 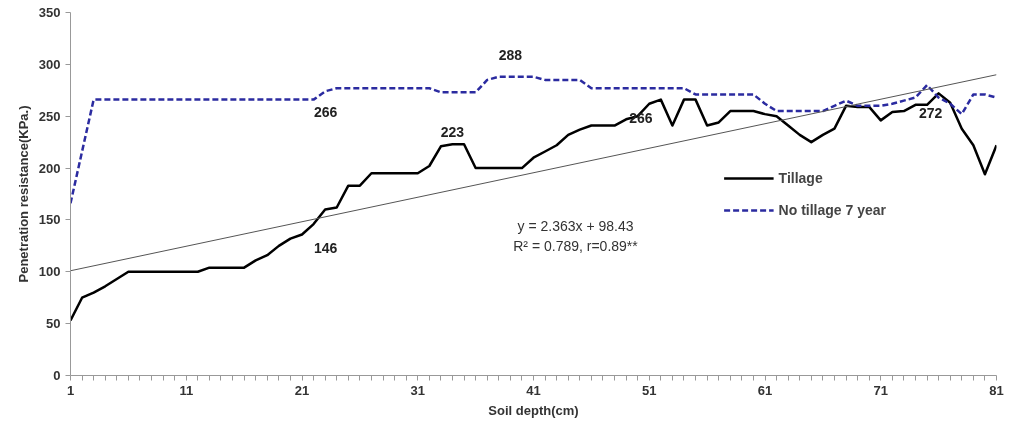 What do you see at coordinates (49, 64) in the screenshot?
I see `y-tick-label: 300` at bounding box center [49, 64].